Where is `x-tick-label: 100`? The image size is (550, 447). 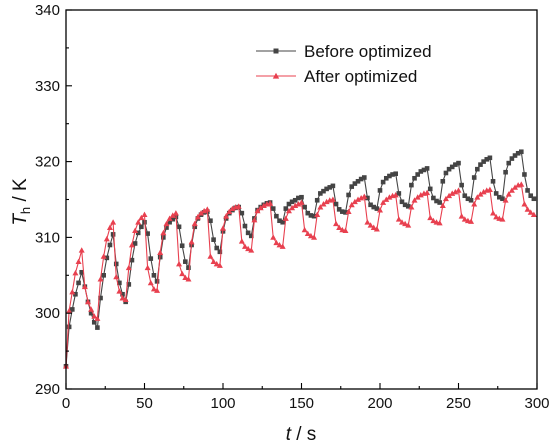
x-tick-label: 100 is located at coordinates (222, 403).